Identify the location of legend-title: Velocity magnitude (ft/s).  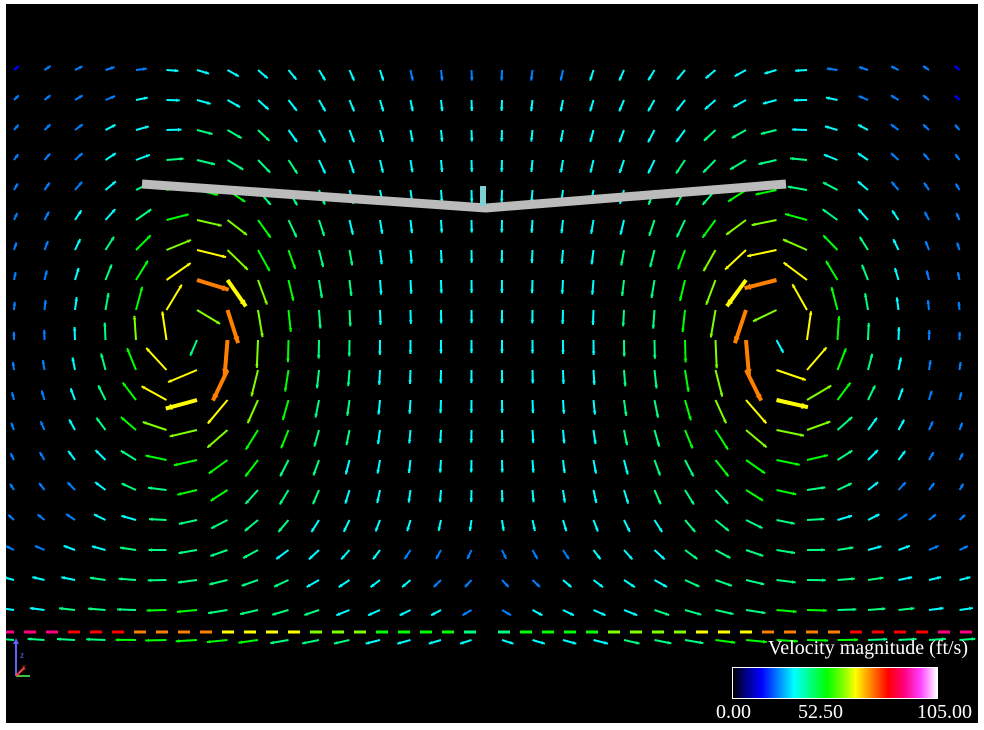
(868, 648).